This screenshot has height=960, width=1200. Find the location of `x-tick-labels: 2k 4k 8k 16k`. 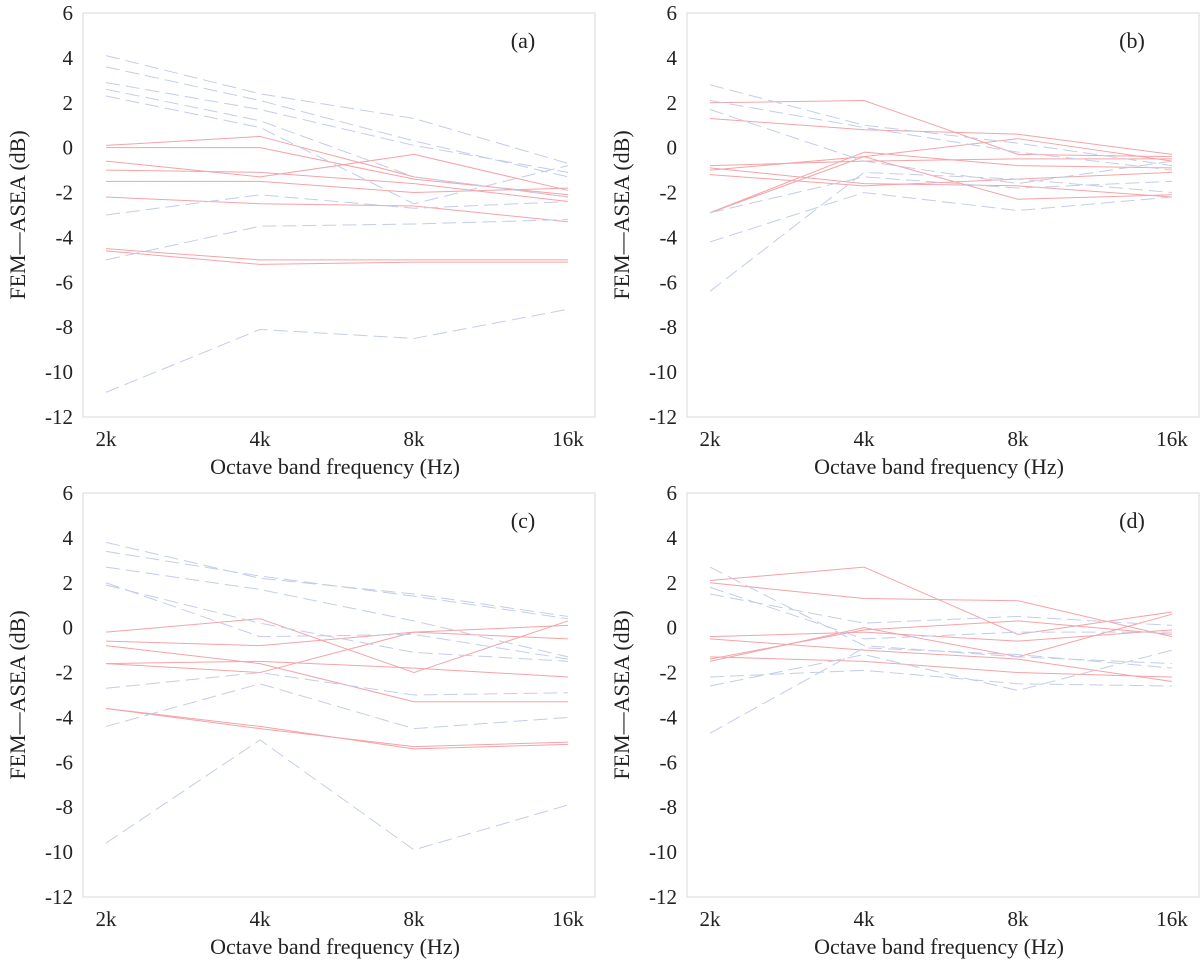

x-tick-labels: 2k 4k 8k 16k is located at coordinates (340, 919).